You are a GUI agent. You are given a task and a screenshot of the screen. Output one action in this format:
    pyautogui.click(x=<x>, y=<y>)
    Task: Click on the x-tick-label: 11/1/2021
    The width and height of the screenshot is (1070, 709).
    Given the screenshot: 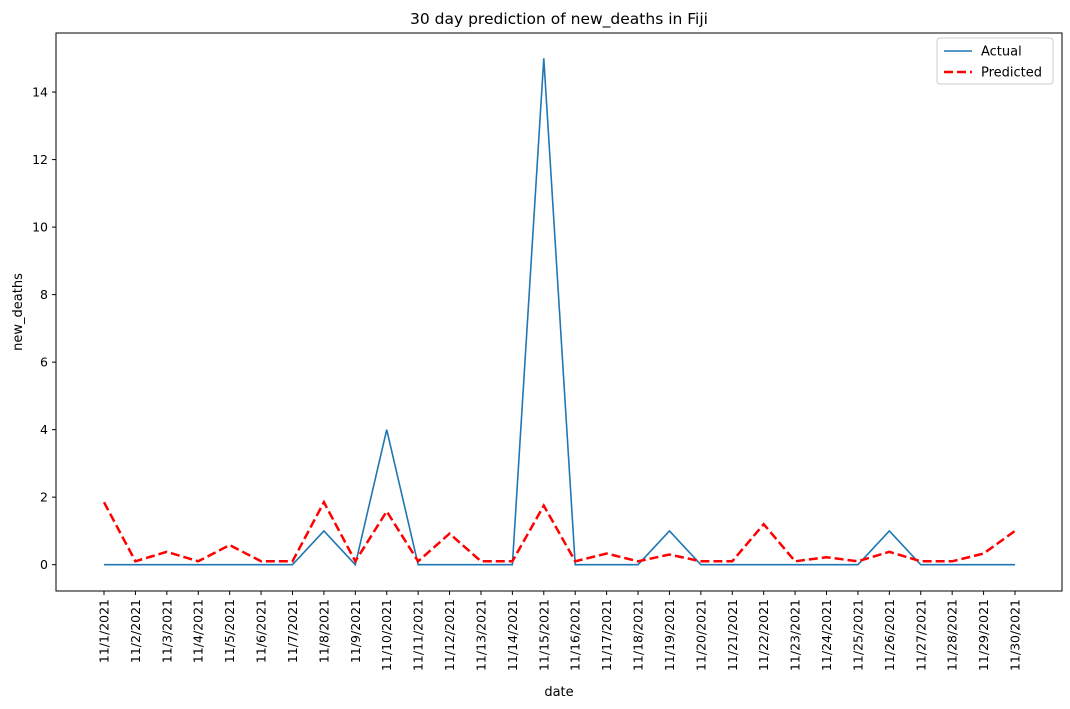 What is the action you would take?
    pyautogui.click(x=104, y=631)
    